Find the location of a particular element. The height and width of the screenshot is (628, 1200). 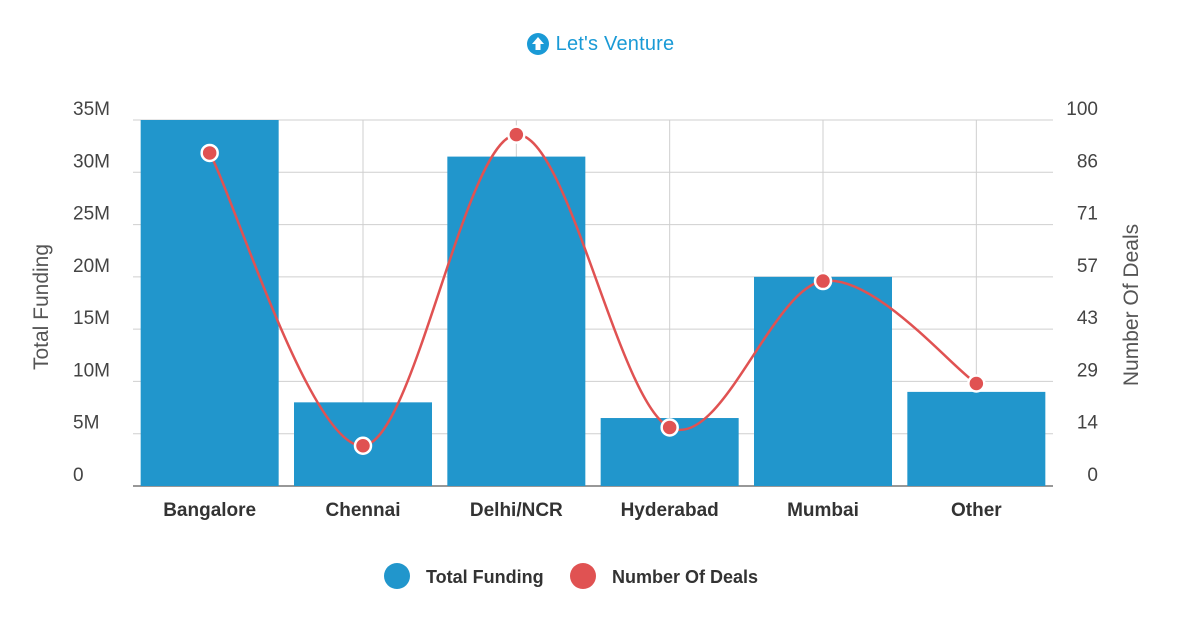

legend-label-total-funding: Total Funding is located at coordinates (485, 577).